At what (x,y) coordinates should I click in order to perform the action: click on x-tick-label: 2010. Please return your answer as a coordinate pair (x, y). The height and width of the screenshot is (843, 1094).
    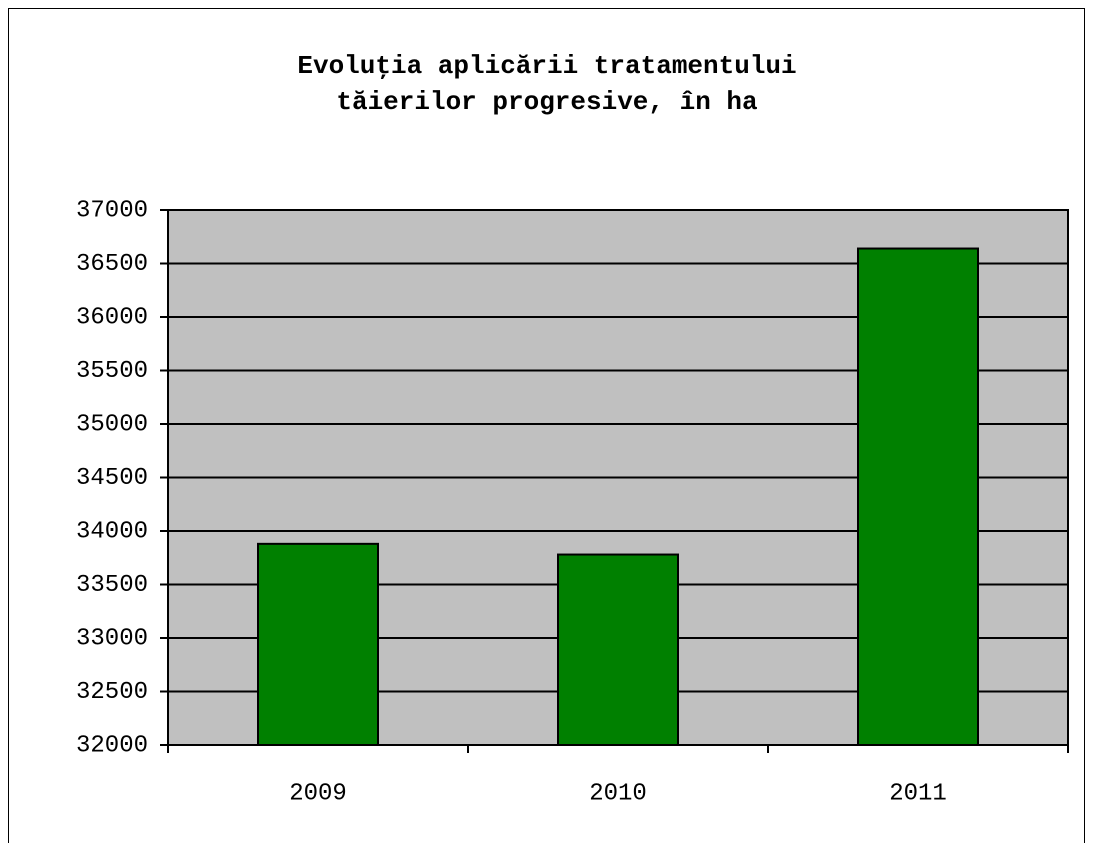
    Looking at the image, I should click on (618, 793).